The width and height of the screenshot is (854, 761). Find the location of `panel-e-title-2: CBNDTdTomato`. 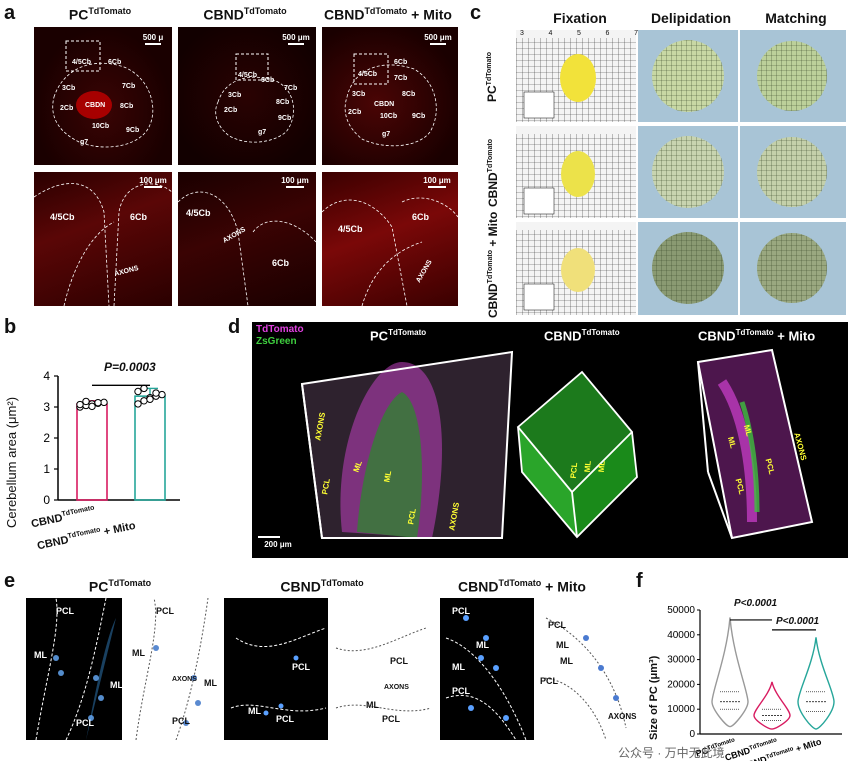

panel-e-title-2: CBNDTdTomato is located at coordinates (322, 586).